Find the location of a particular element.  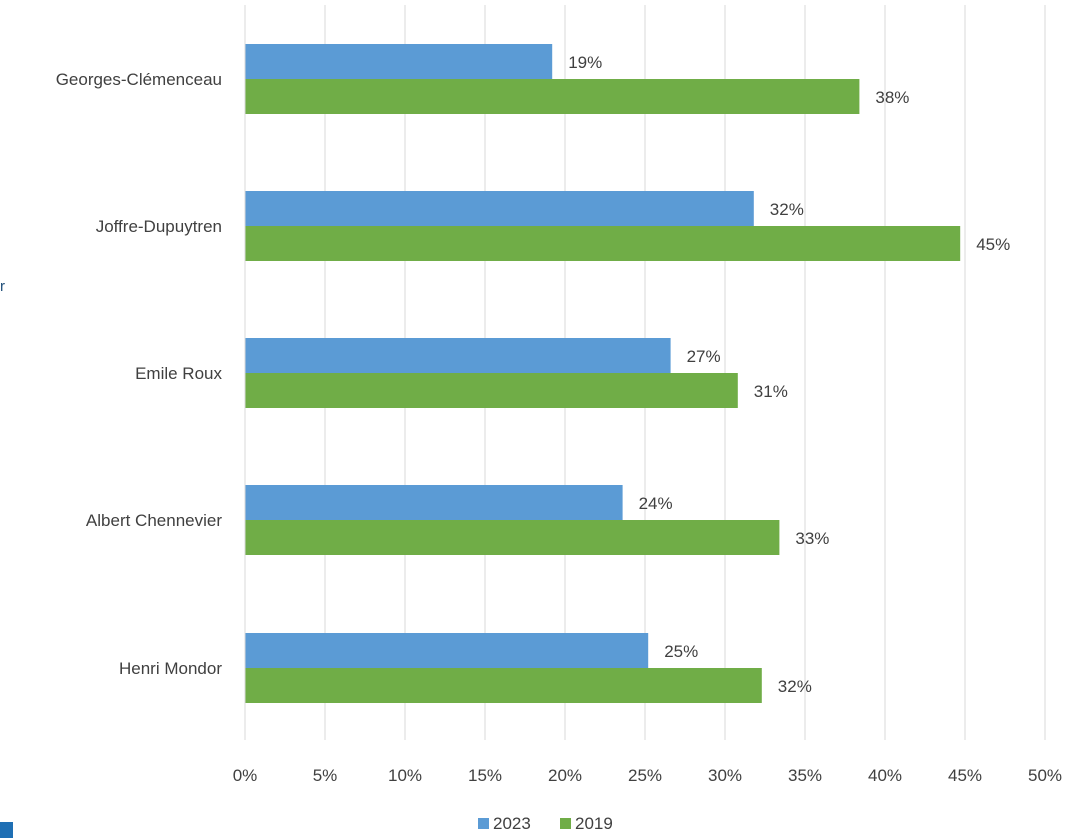

stray-text: r is located at coordinates (2, 286).